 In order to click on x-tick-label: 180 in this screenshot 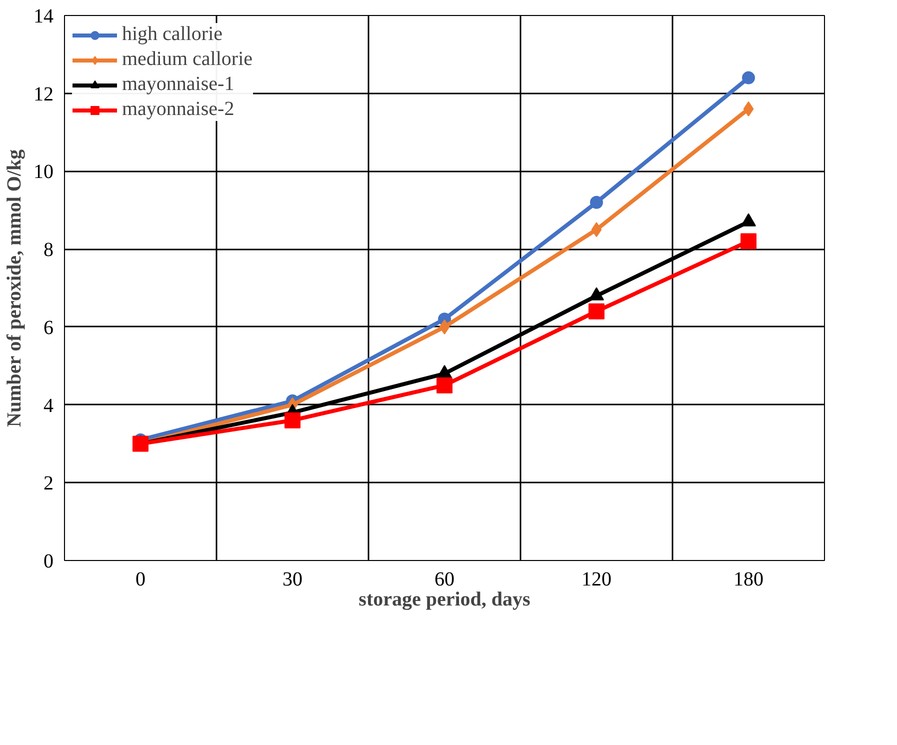, I will do `click(749, 579)`.